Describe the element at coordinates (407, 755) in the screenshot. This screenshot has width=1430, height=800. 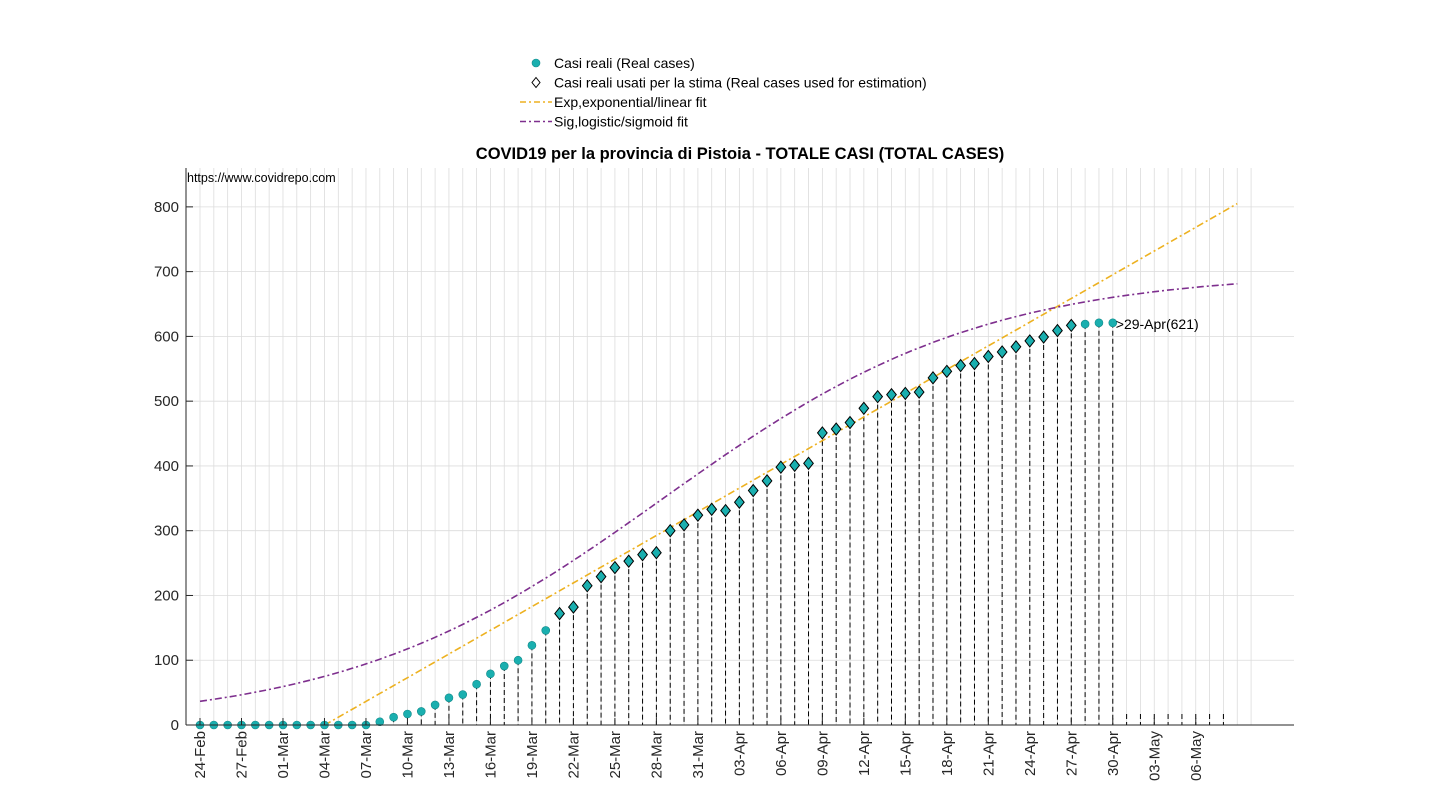
I see `x-tick-label: 10-Mar` at that location.